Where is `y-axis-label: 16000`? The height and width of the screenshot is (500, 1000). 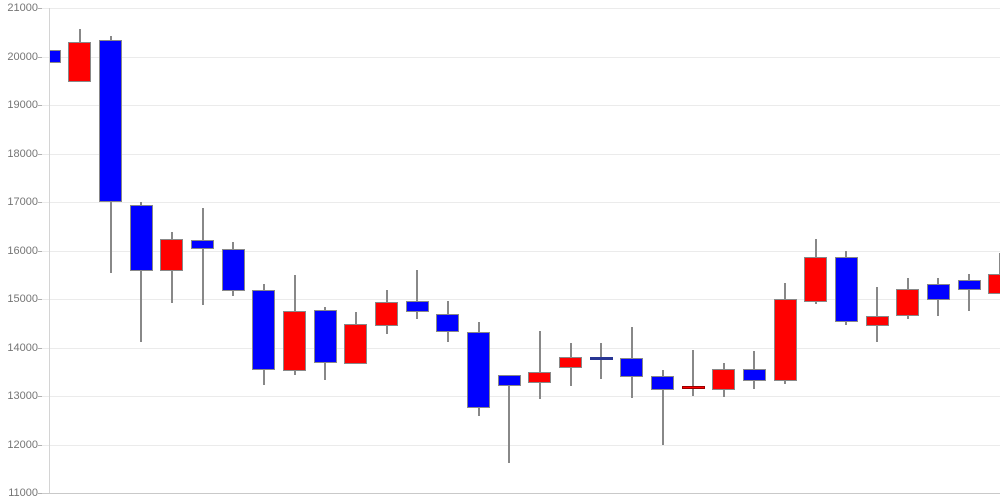
y-axis-label: 16000 is located at coordinates (22, 251).